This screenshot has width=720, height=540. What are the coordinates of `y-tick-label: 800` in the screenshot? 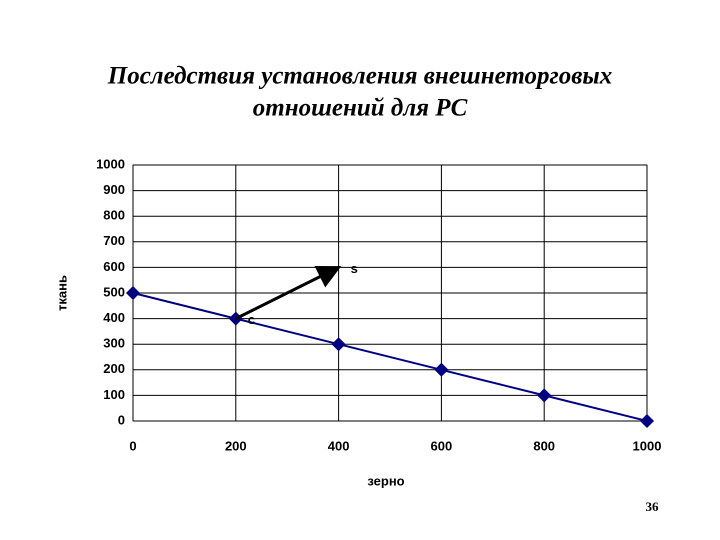 It's located at (114, 215).